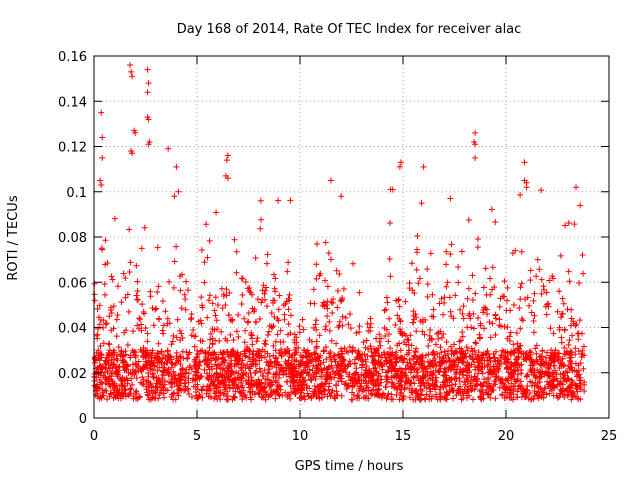 The width and height of the screenshot is (640, 480). What do you see at coordinates (72, 374) in the screenshot?
I see `y-tick-label: 0.02` at bounding box center [72, 374].